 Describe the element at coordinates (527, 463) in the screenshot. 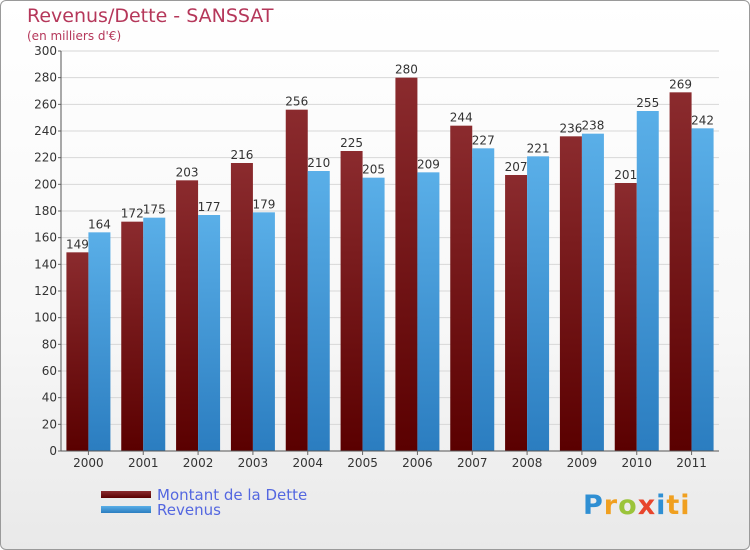

I see `x-tick-label: 2008` at that location.